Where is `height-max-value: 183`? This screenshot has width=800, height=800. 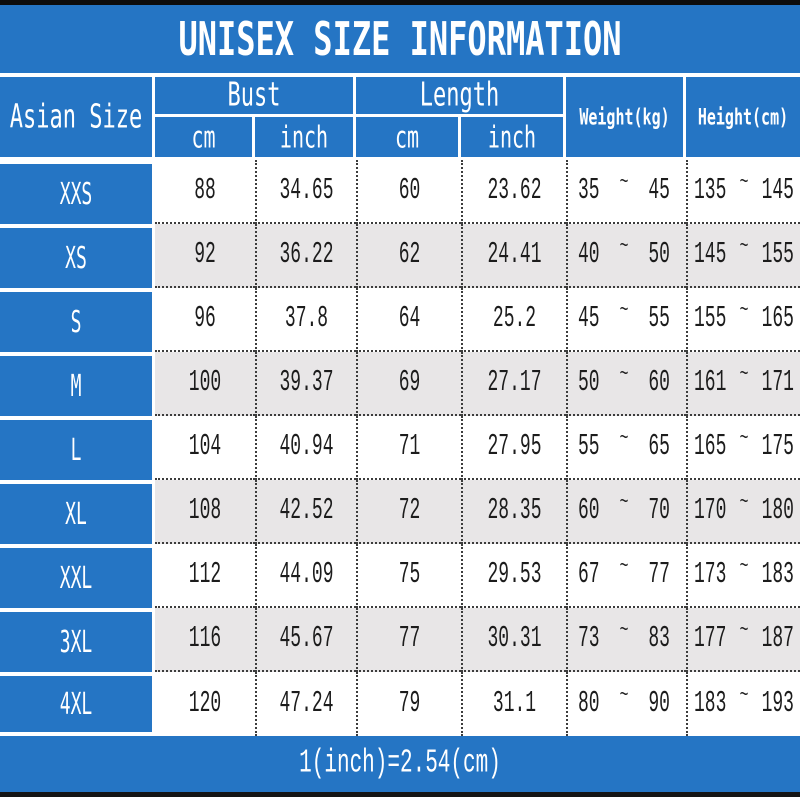 height-max-value: 183 is located at coordinates (777, 575).